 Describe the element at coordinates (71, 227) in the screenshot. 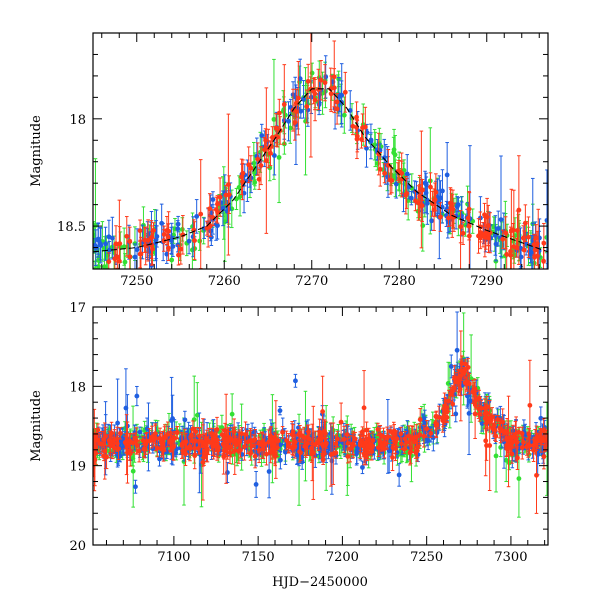

I see `y-tick-label: 18.5` at that location.